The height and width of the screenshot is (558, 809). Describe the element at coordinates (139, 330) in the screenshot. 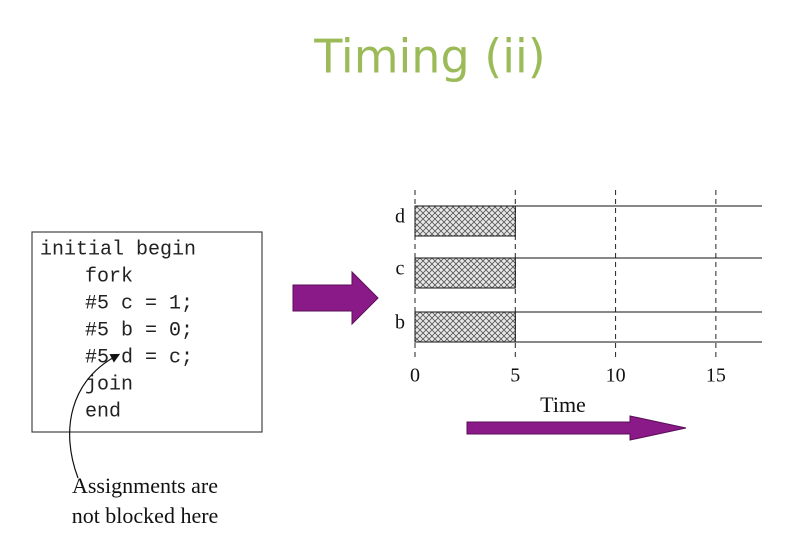

I see `code-line: #5 b = 0;` at that location.